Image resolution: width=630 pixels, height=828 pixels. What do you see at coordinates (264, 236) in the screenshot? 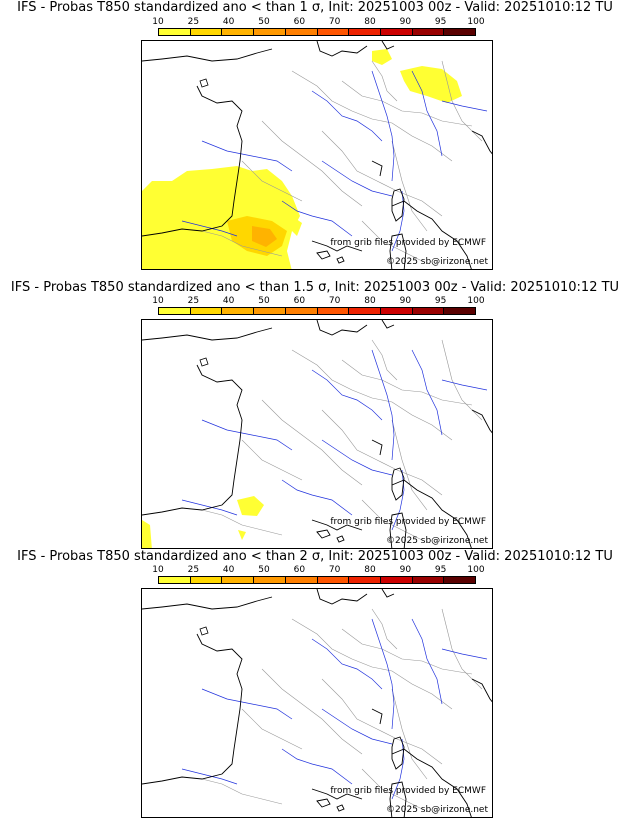
I see `prob-area-pyrenees-core` at bounding box center [264, 236].